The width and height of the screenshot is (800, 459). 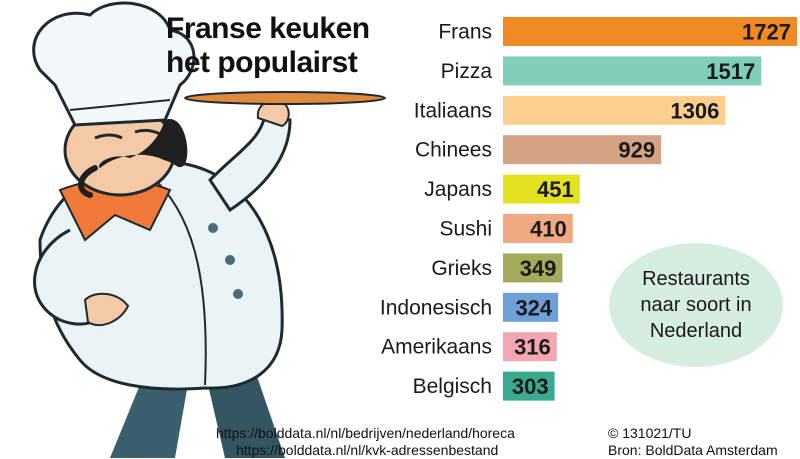 I want to click on value-label-amerikaans: 316, so click(x=532, y=347).